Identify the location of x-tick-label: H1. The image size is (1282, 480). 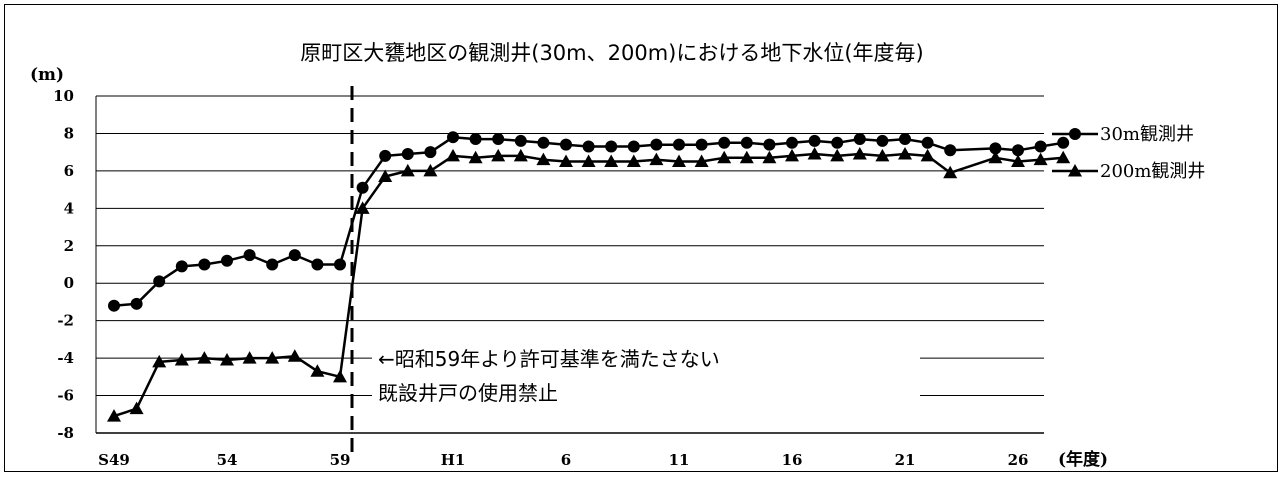
(453, 460).